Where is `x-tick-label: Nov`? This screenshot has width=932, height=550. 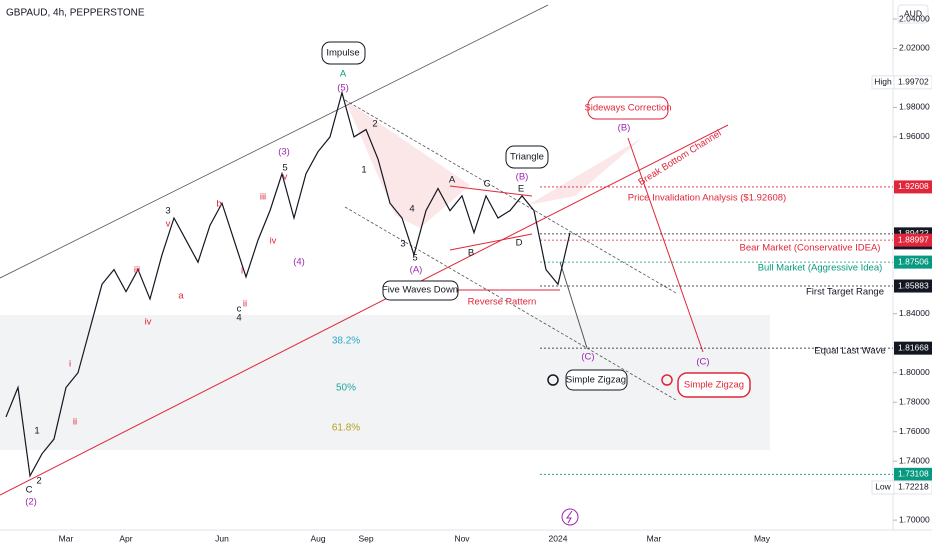 x-tick-label: Nov is located at coordinates (462, 538).